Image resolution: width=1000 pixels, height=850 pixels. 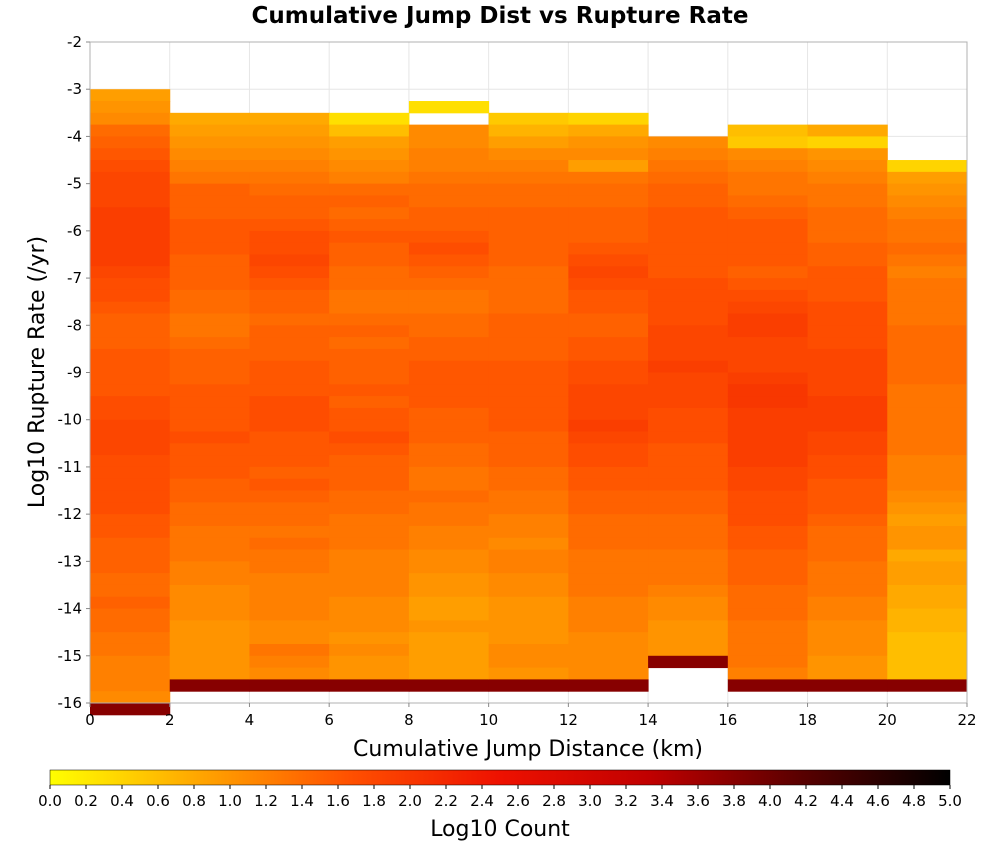 What do you see at coordinates (446, 801) in the screenshot?
I see `colorbar-tick-label: 2.2` at bounding box center [446, 801].